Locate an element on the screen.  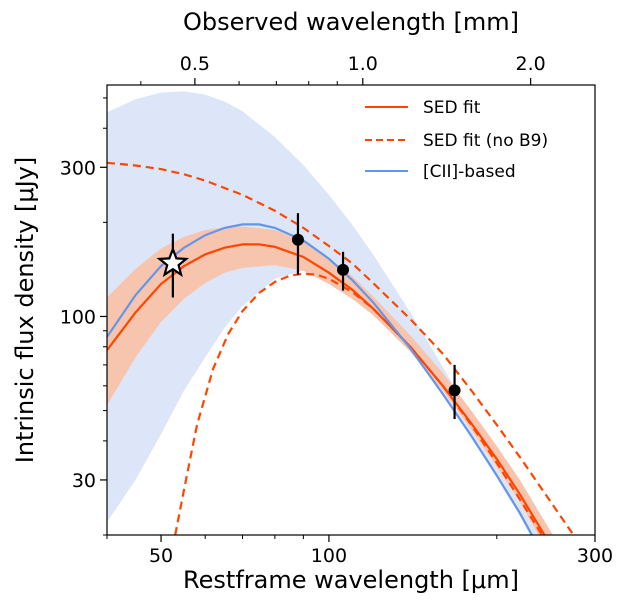
x-tick-label: 100 is located at coordinates (329, 556).